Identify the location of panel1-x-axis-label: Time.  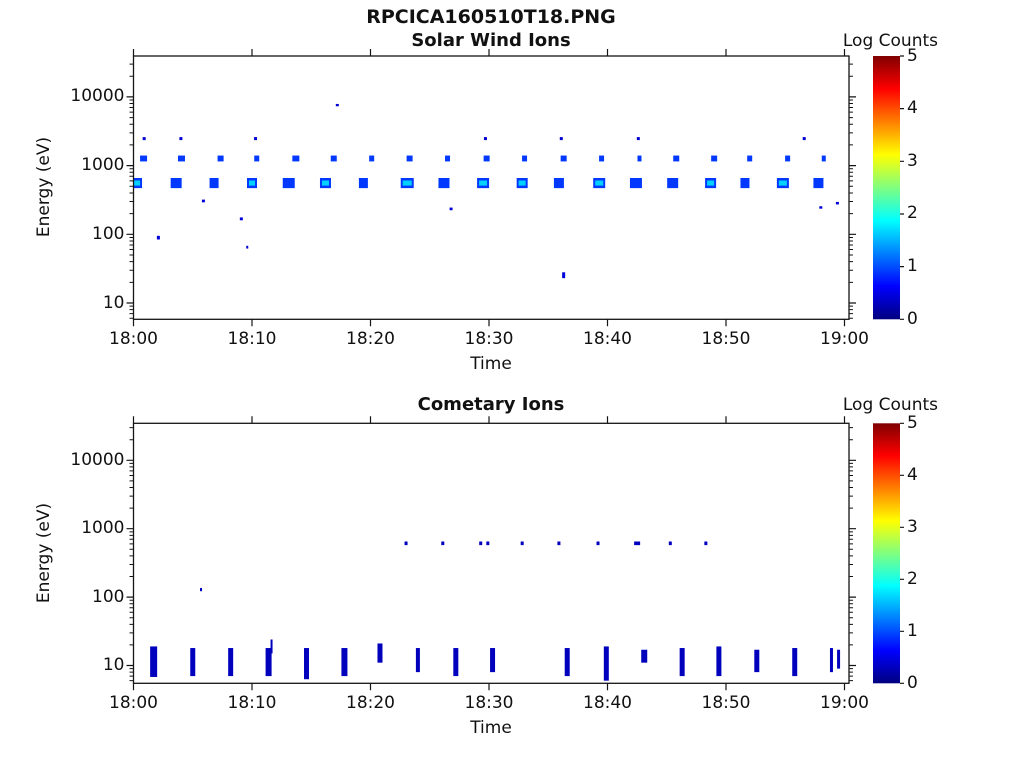
(491, 364).